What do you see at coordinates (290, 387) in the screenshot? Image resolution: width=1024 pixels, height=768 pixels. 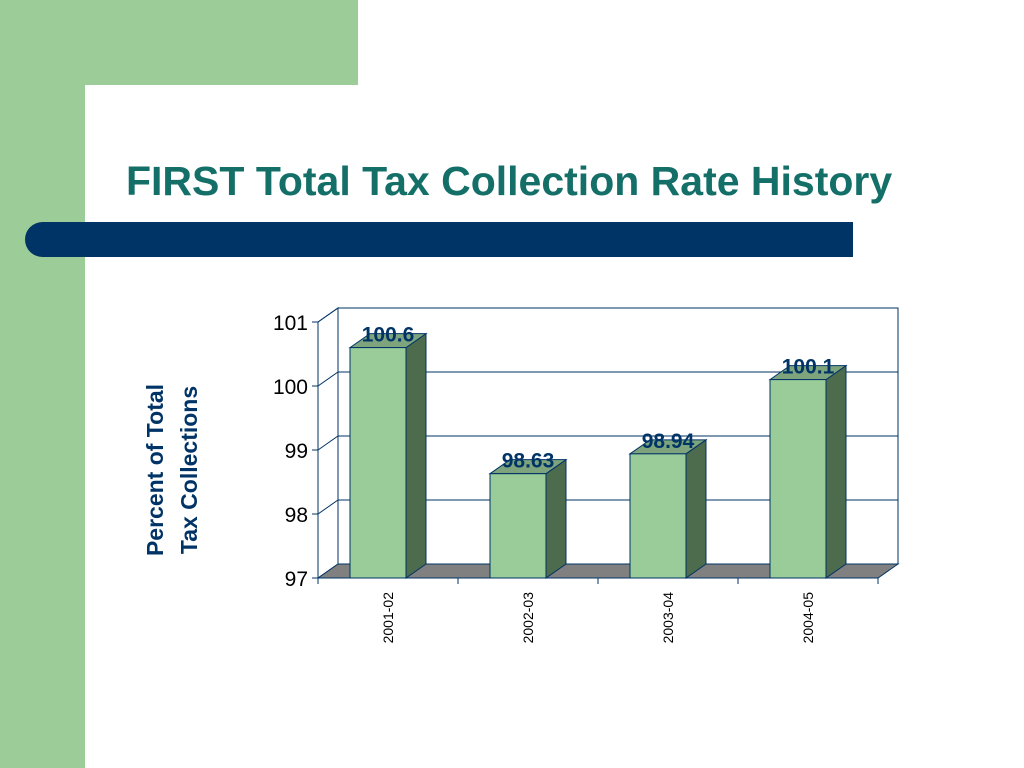 I see `y-tick-label: 100` at bounding box center [290, 387].